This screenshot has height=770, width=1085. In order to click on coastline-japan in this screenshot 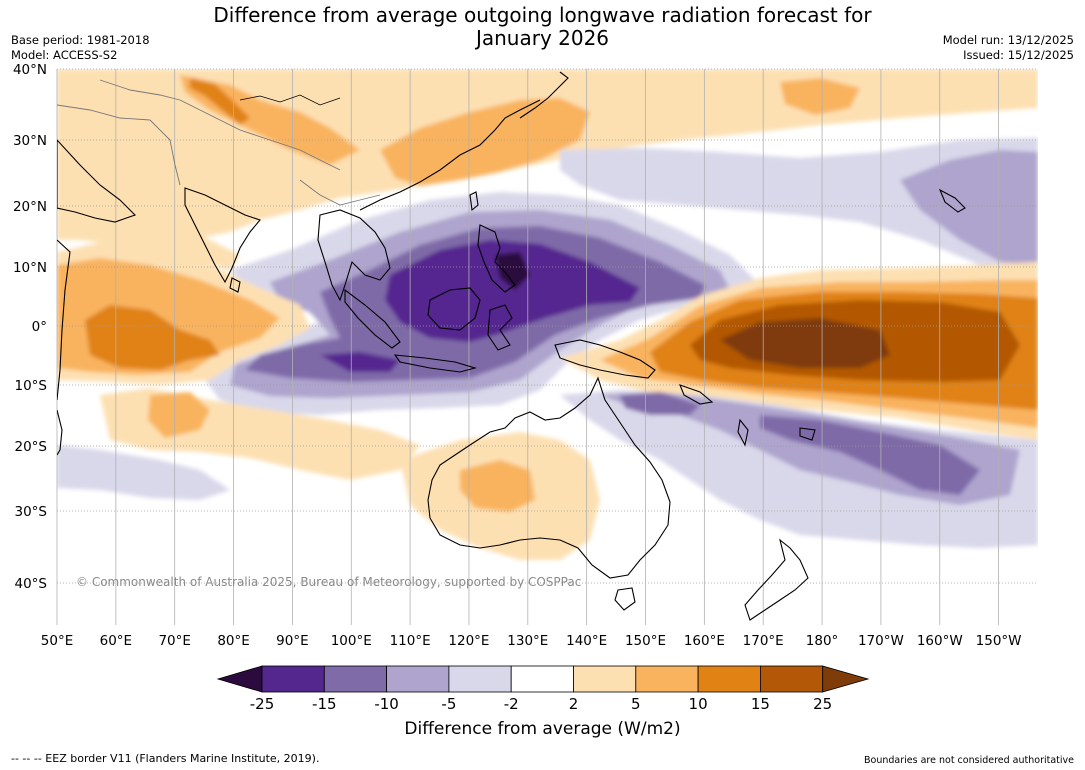, I will do `click(544, 95)`.